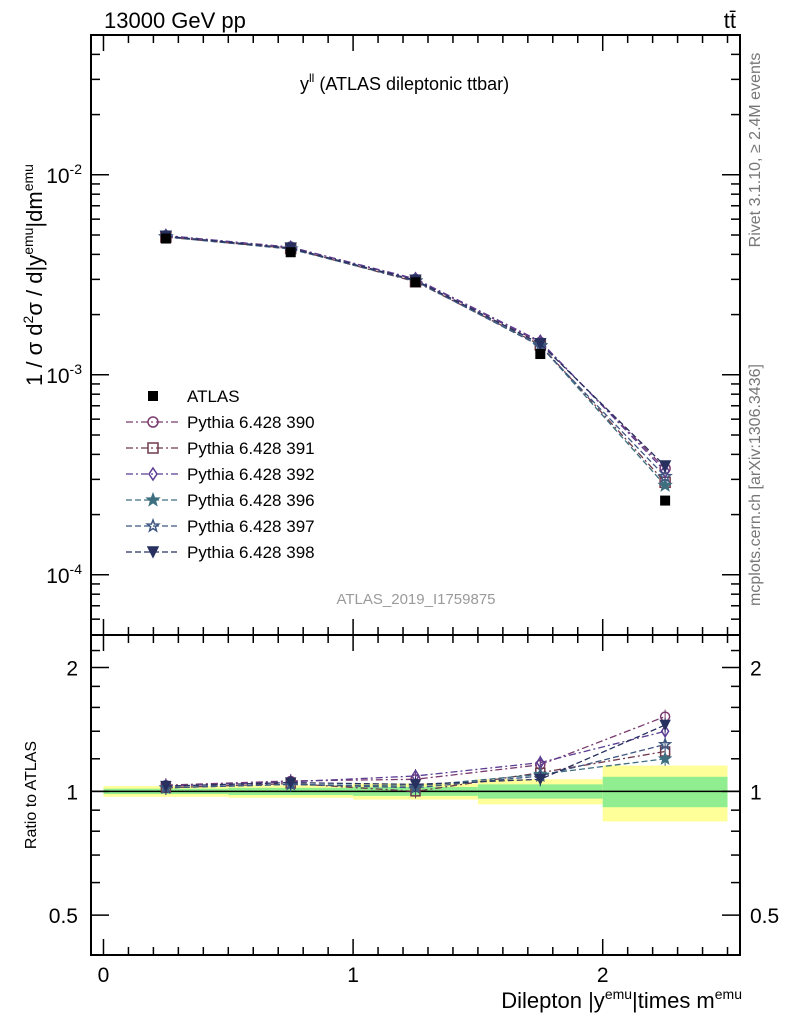 Image resolution: width=786 pixels, height=1024 pixels. What do you see at coordinates (251, 552) in the screenshot?
I see `legend-label: Pythia 6.428 398` at bounding box center [251, 552].